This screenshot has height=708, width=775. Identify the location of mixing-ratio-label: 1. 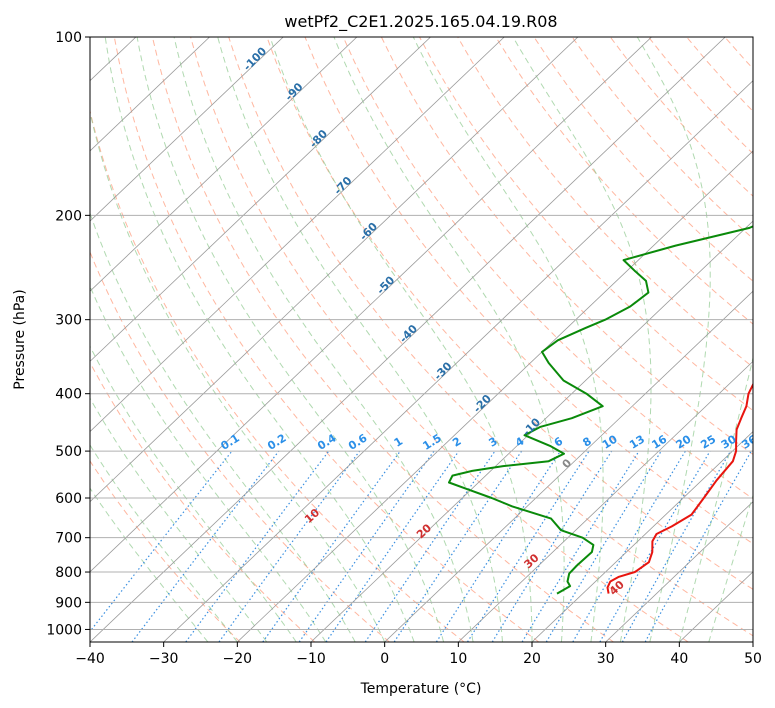
(398, 442).